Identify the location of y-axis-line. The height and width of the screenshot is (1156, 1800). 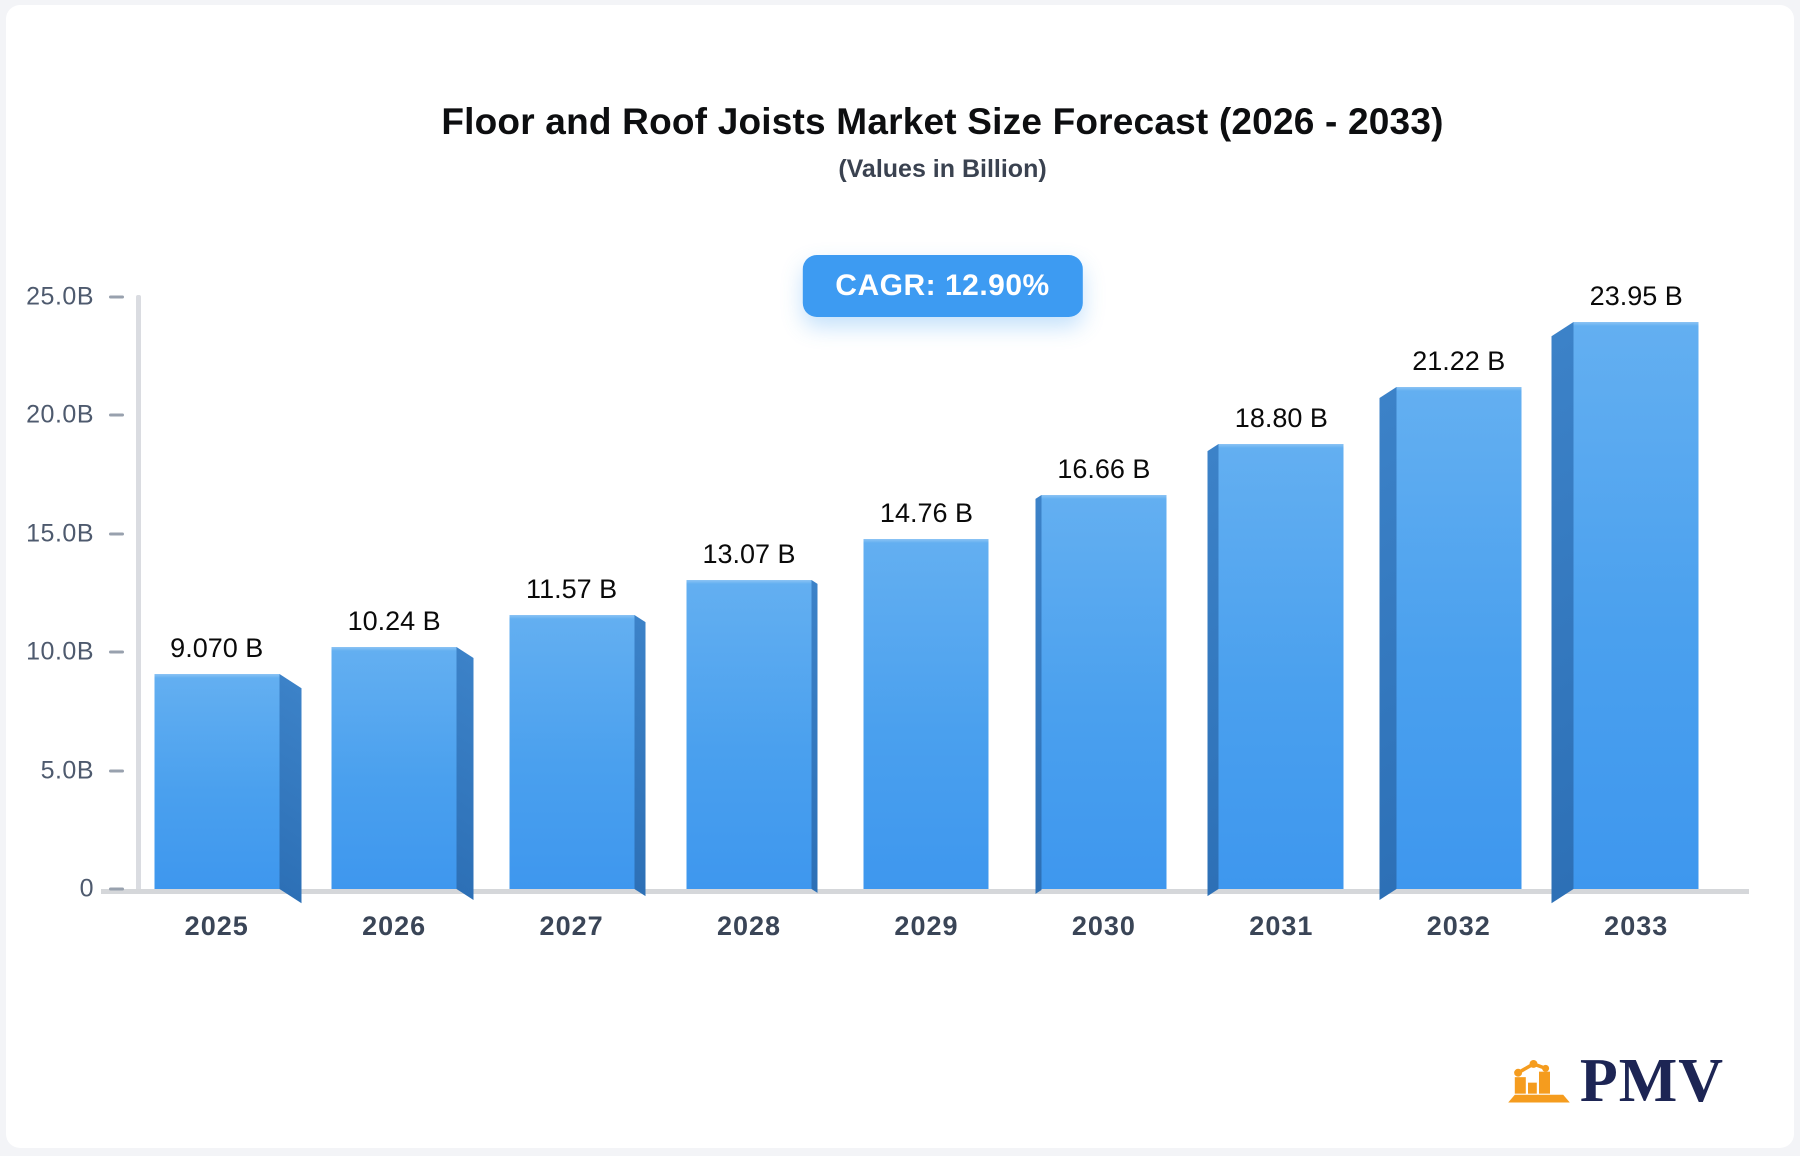
(138, 594).